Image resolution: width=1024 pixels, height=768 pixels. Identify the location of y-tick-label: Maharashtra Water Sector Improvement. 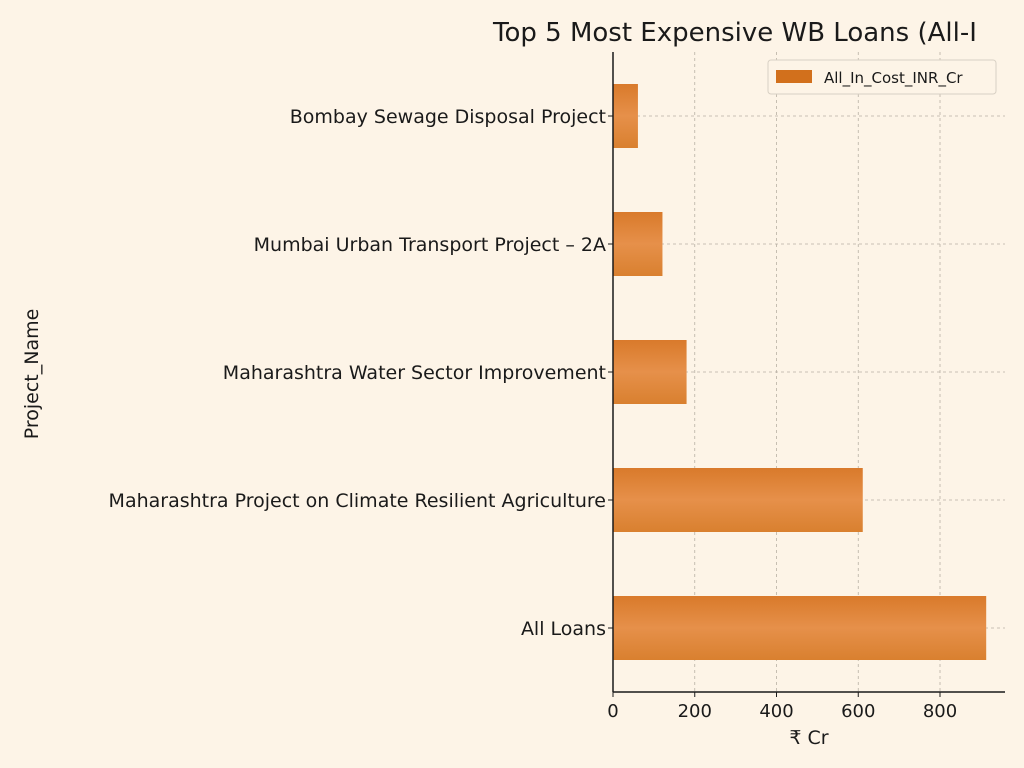
(414, 373).